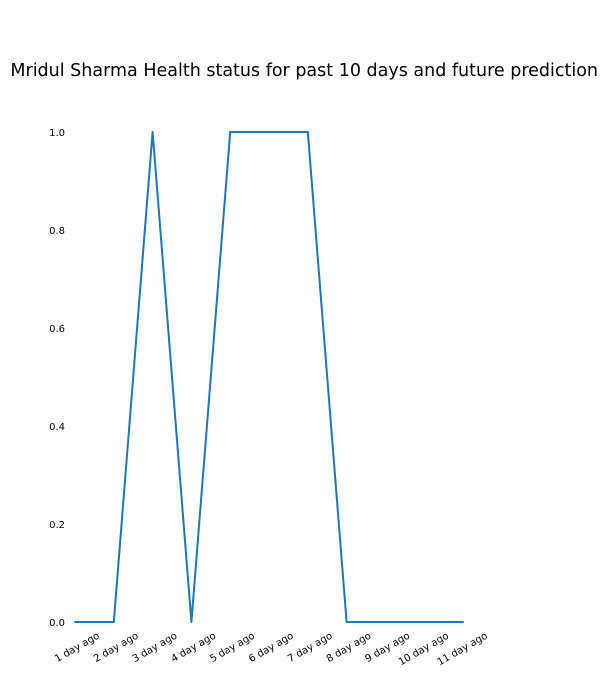  Describe the element at coordinates (57, 329) in the screenshot. I see `y-tick-label: 0.6` at that location.